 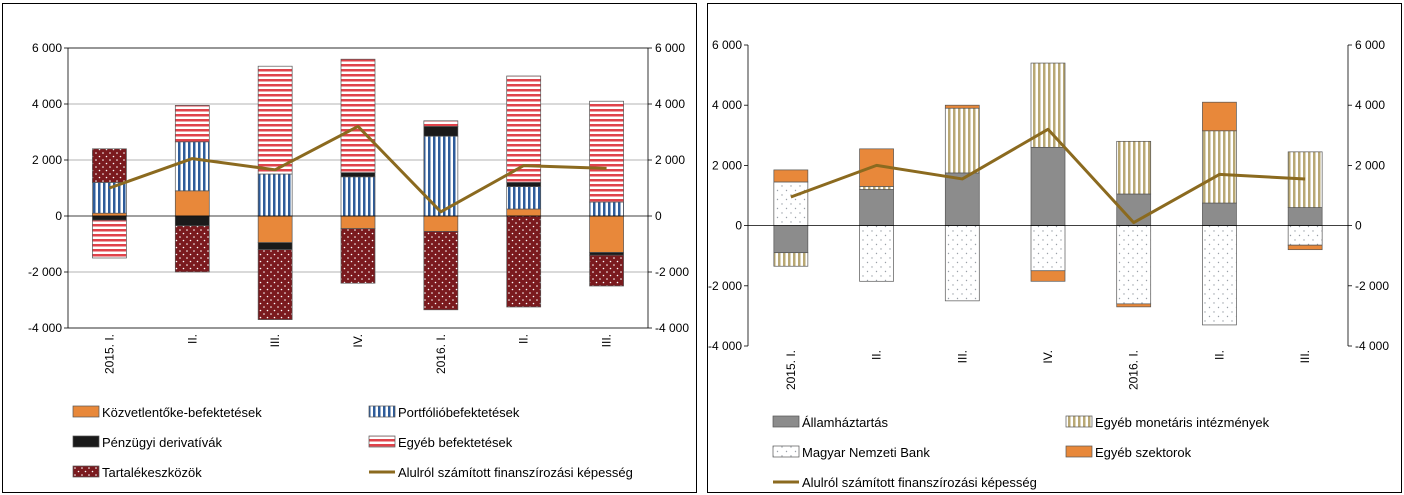 What do you see at coordinates (877, 355) in the screenshot?
I see `right-category-label: II.` at bounding box center [877, 355].